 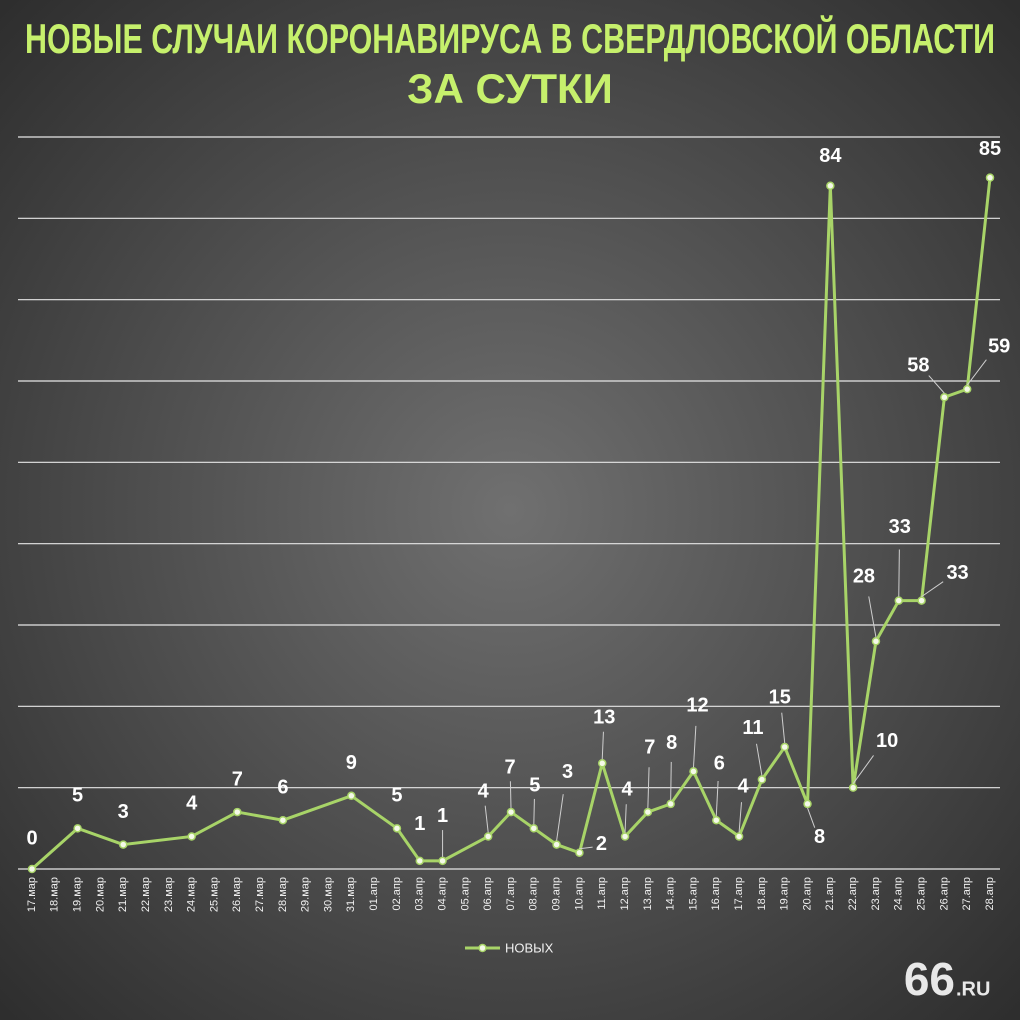 I want to click on x-tick-label: 07.апр, so click(x=511, y=893).